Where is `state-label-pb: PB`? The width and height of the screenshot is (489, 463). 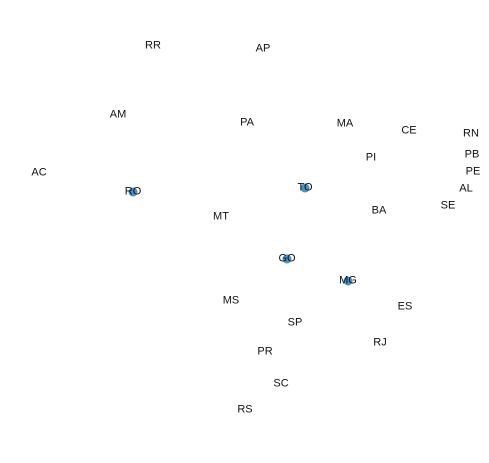
state-label-pb: PB is located at coordinates (472, 154).